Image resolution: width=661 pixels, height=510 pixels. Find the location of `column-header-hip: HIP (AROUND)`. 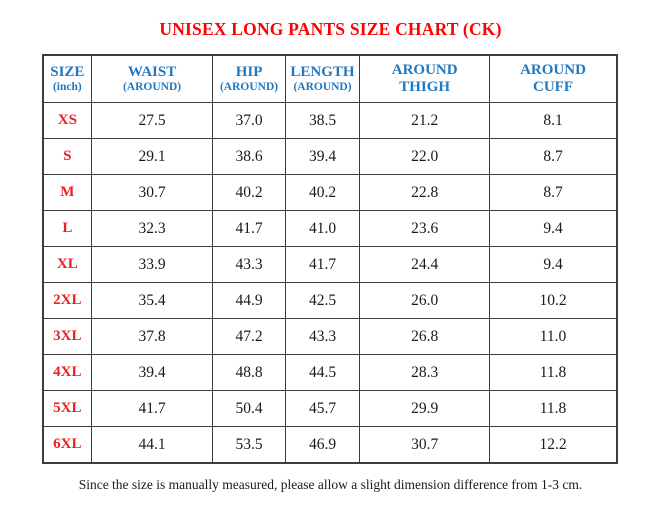

column-header-hip: HIP (AROUND) is located at coordinates (249, 78).